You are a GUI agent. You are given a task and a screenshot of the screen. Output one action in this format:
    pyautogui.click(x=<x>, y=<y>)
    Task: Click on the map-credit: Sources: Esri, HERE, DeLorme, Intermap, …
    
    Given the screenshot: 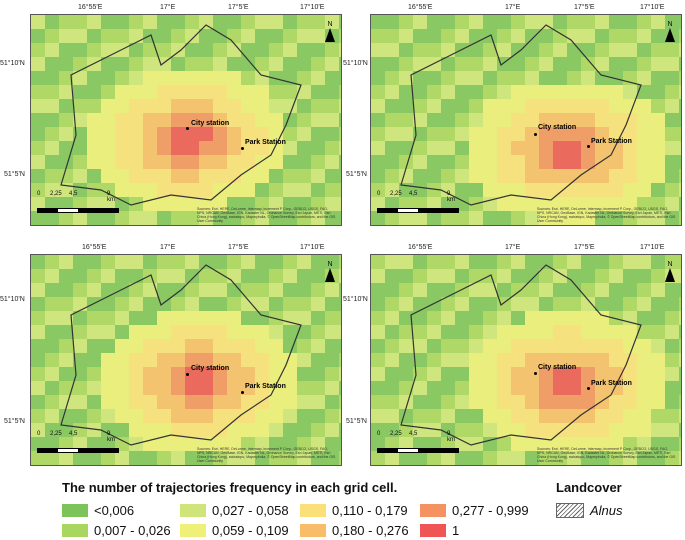 What is the action you would take?
    pyautogui.click(x=606, y=455)
    